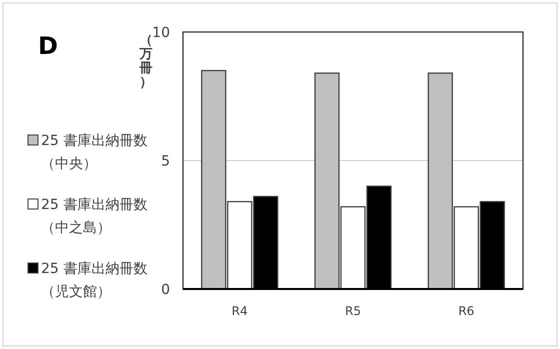 Image resolution: width=560 pixels, height=349 pixels. Describe the element at coordinates (240, 311) in the screenshot. I see `x-tick-label: R4` at that location.